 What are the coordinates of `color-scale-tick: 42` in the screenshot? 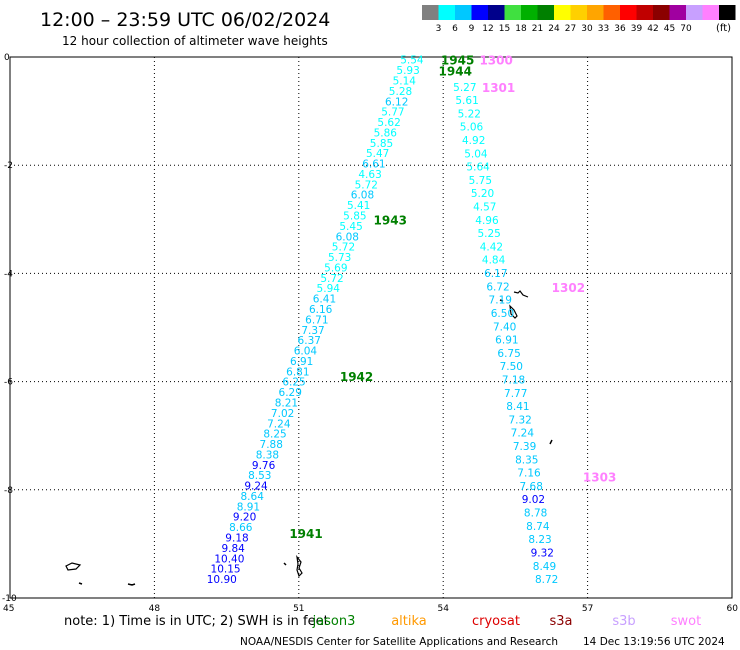 It's located at (652, 29).